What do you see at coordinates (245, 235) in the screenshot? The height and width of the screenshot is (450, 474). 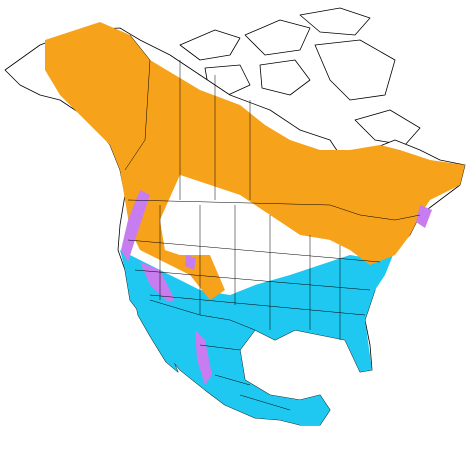 I see `migration-range` at bounding box center [245, 235].